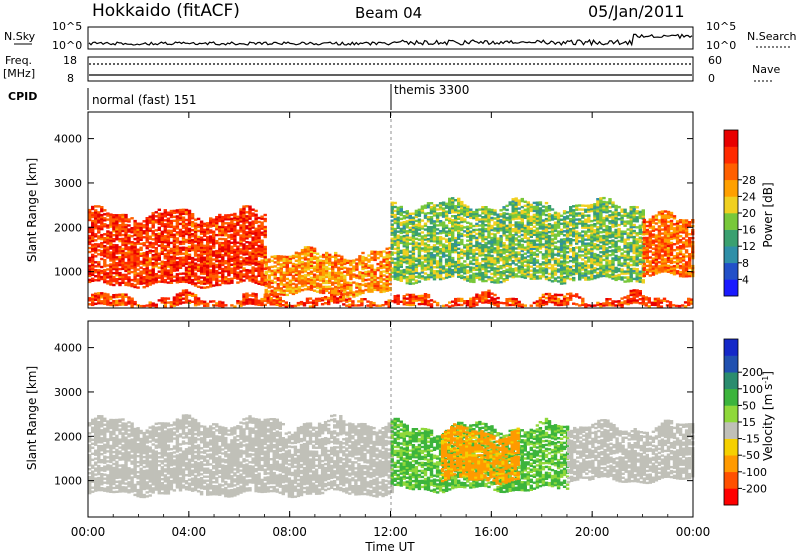 This screenshot has height=554, width=800. I want to click on nave-tick-top: 60, so click(715, 60).